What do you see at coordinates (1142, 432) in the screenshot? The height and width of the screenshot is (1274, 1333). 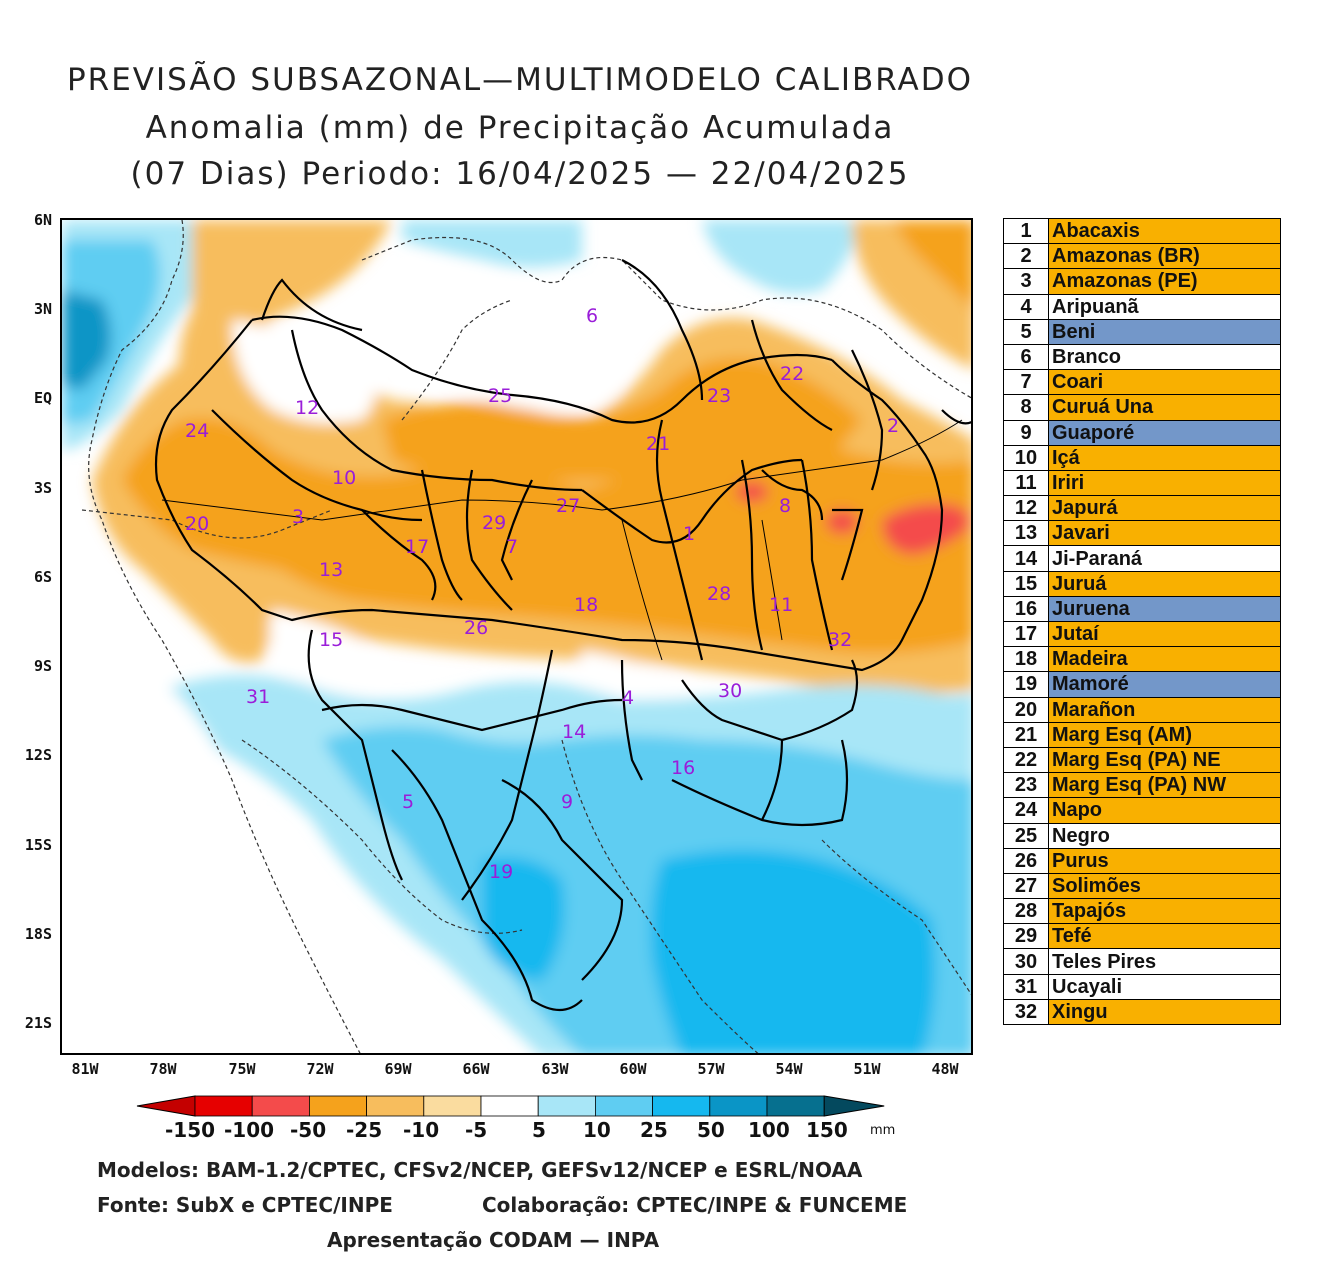 I see `legend-row: 9 Guaporé` at bounding box center [1142, 432].